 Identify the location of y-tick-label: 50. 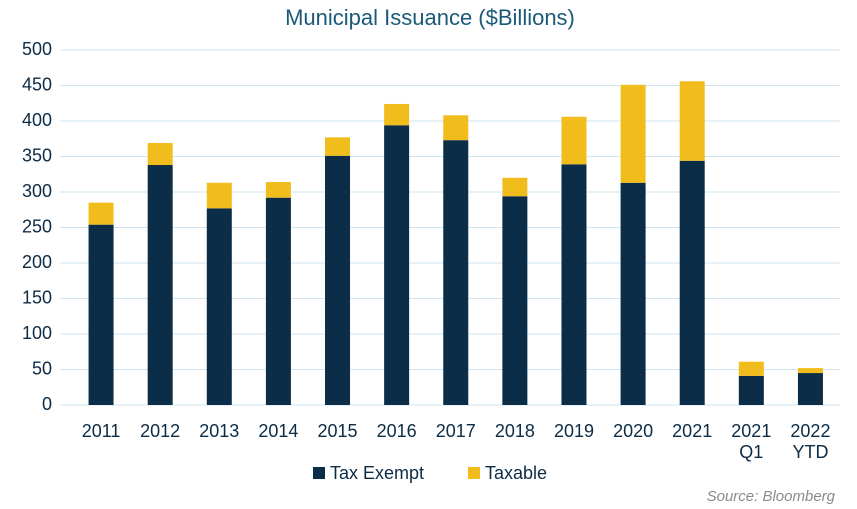
(42, 368).